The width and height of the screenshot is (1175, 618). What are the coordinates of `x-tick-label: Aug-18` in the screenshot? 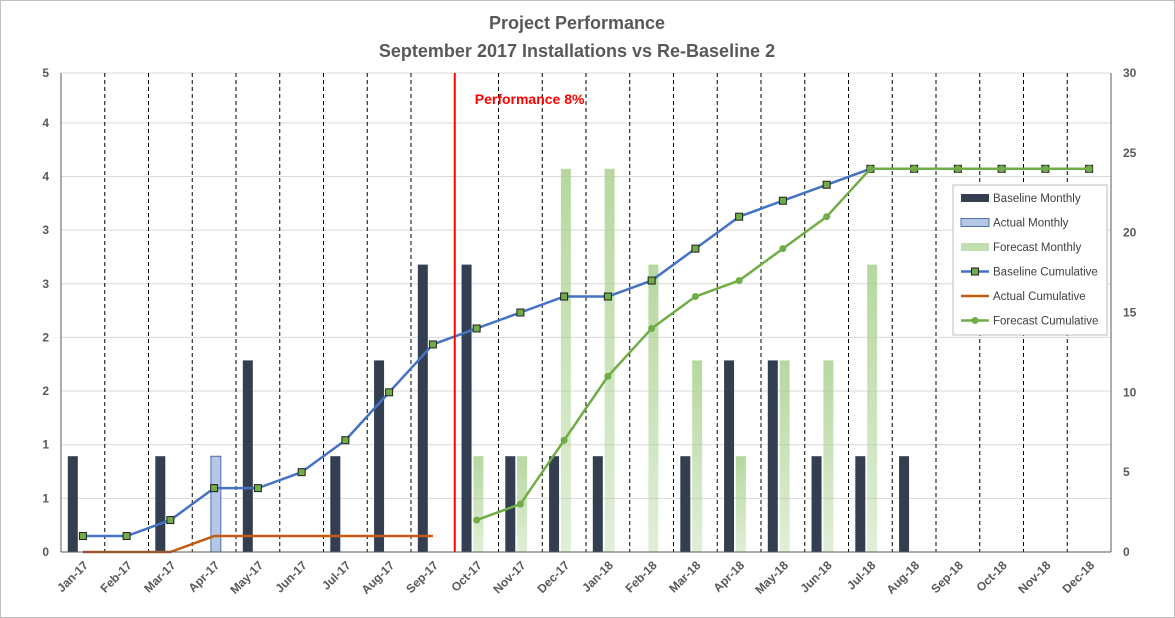 It's located at (903, 577).